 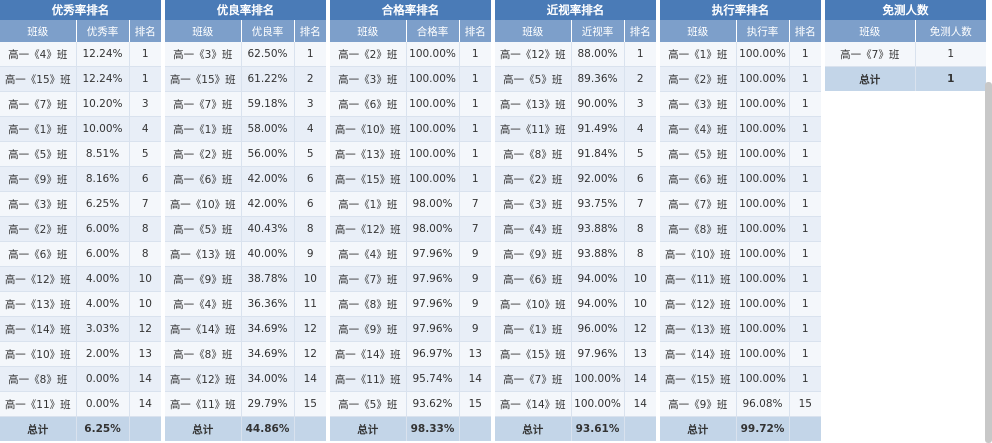 What do you see at coordinates (740, 129) in the screenshot?
I see `table-row: 高一《4》班 100.00% 1` at bounding box center [740, 129].